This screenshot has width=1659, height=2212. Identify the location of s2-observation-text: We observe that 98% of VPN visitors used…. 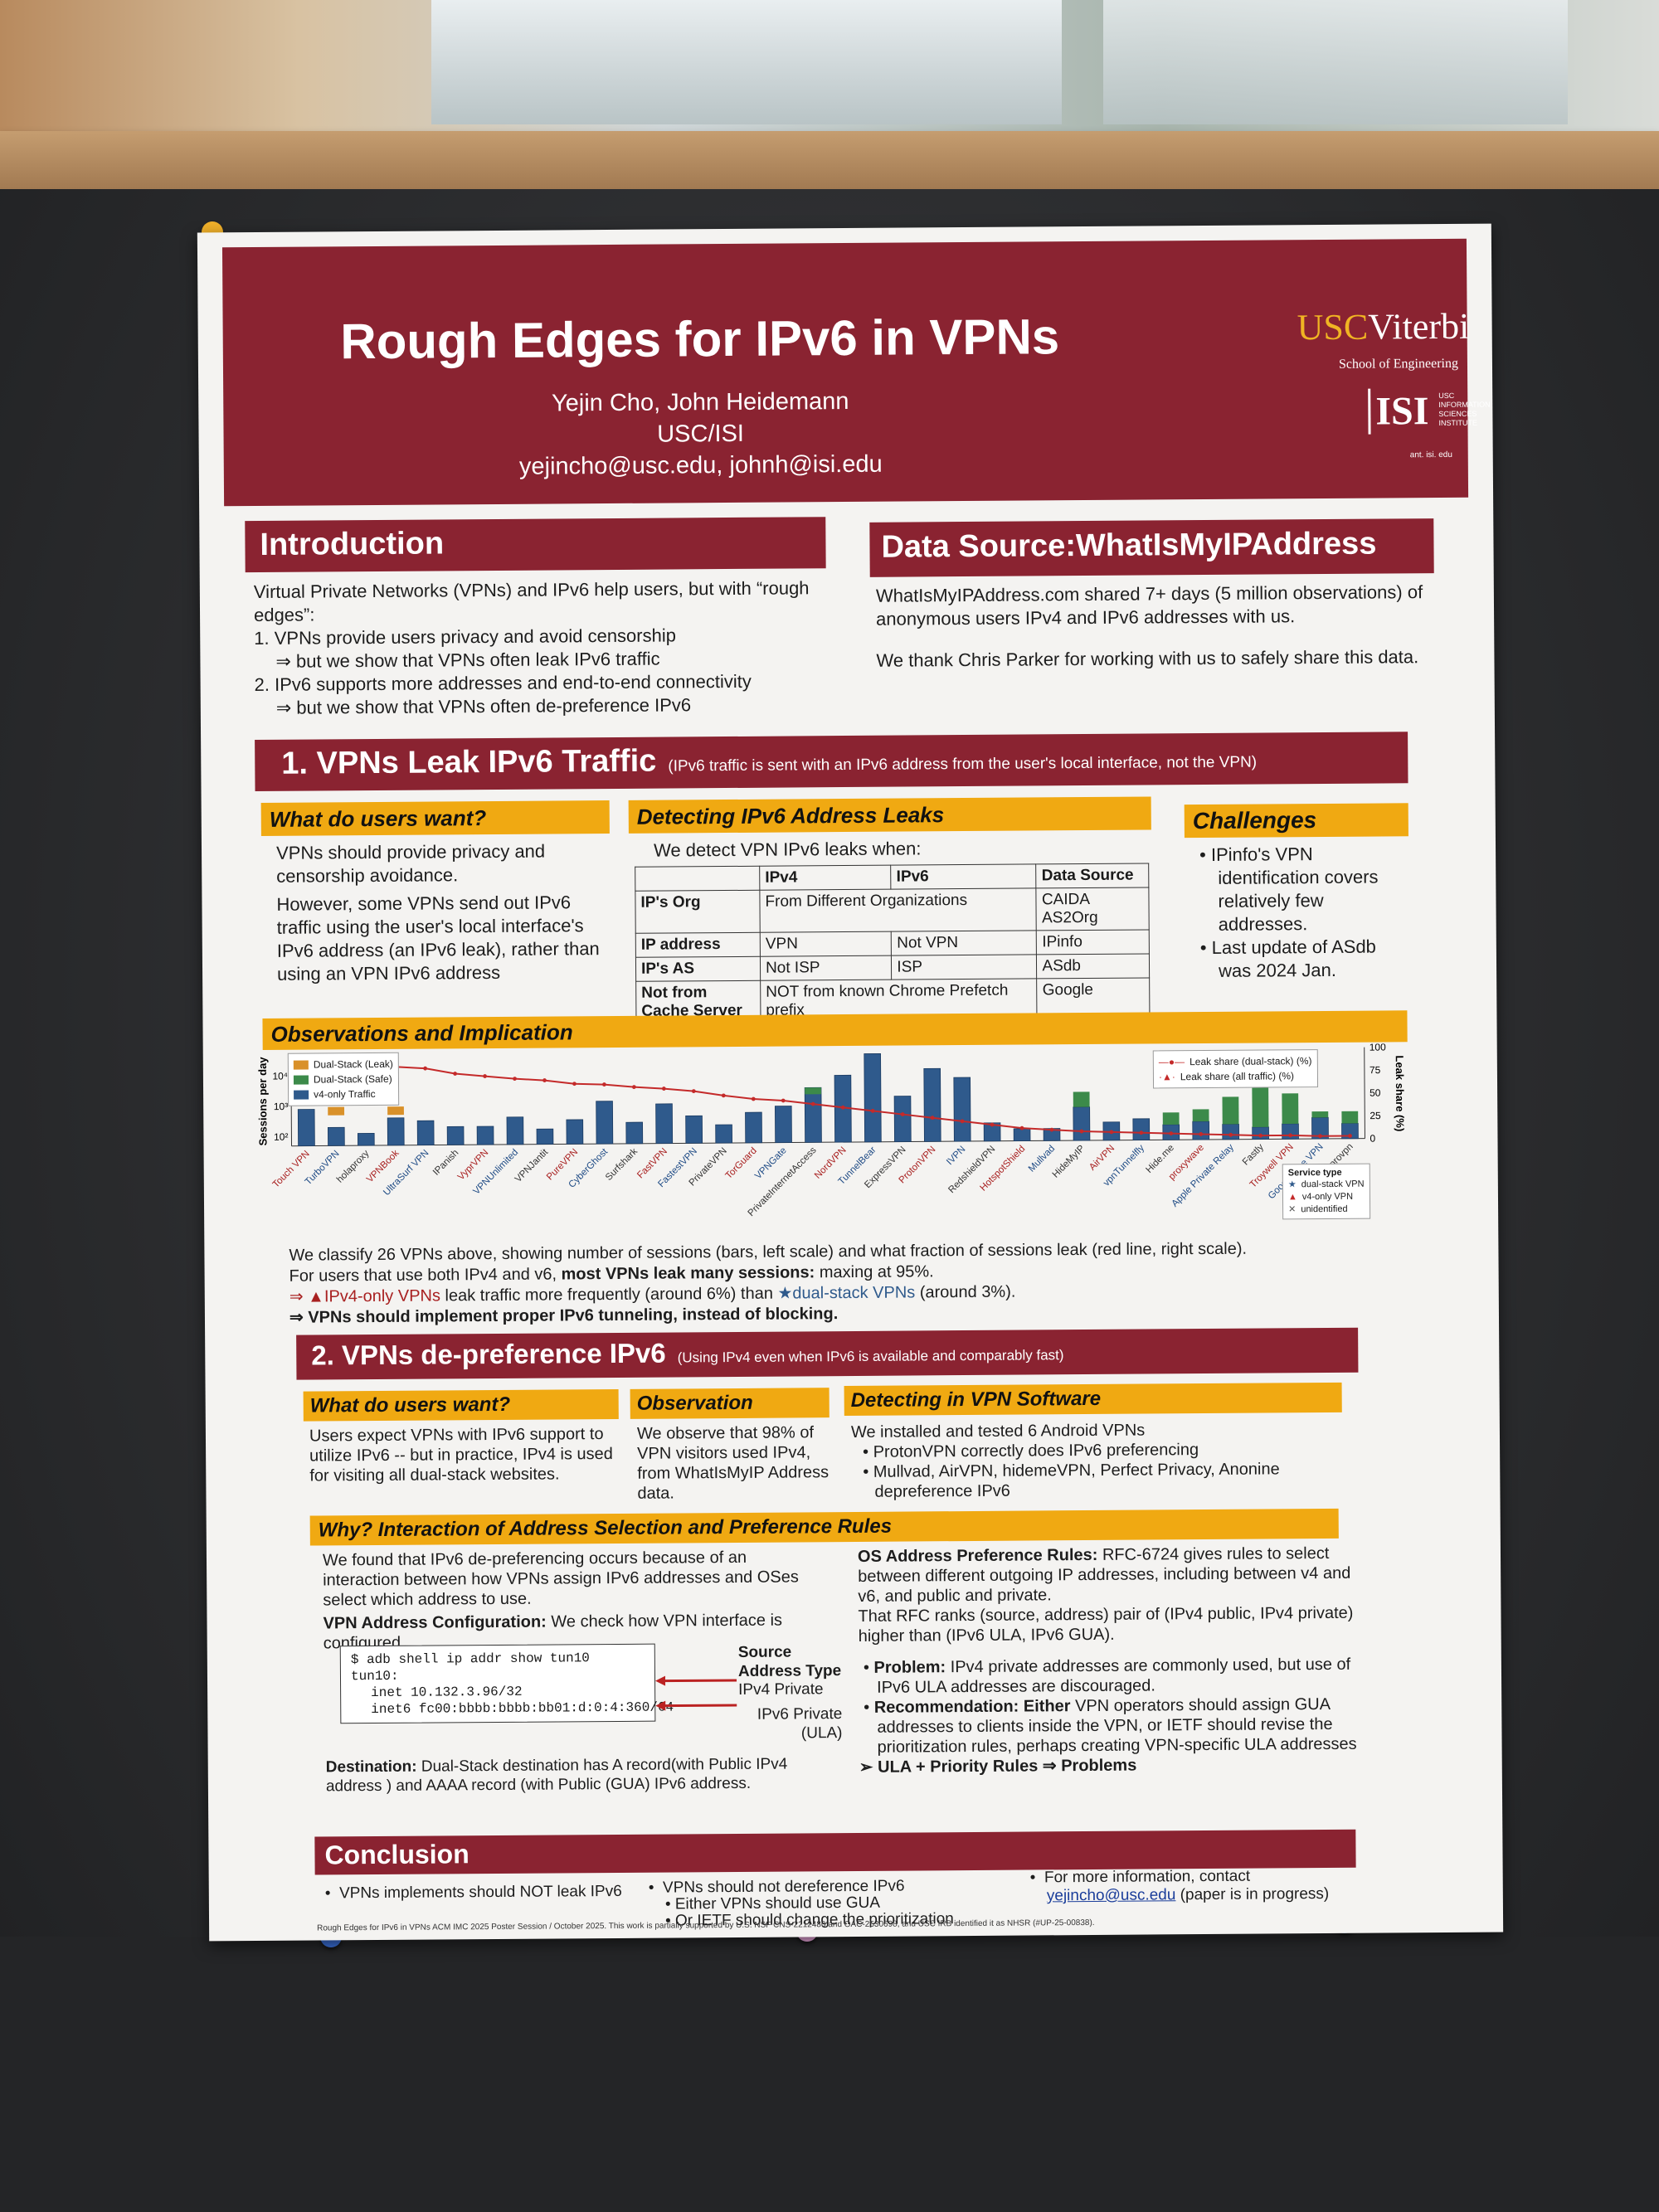
(733, 1463).